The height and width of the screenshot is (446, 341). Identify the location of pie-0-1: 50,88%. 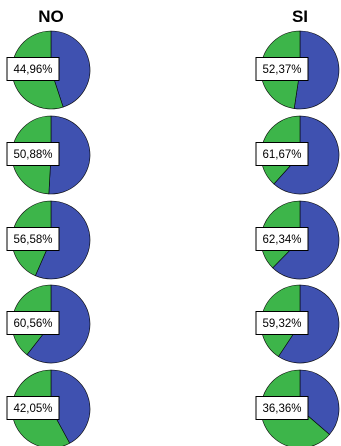
(48, 155).